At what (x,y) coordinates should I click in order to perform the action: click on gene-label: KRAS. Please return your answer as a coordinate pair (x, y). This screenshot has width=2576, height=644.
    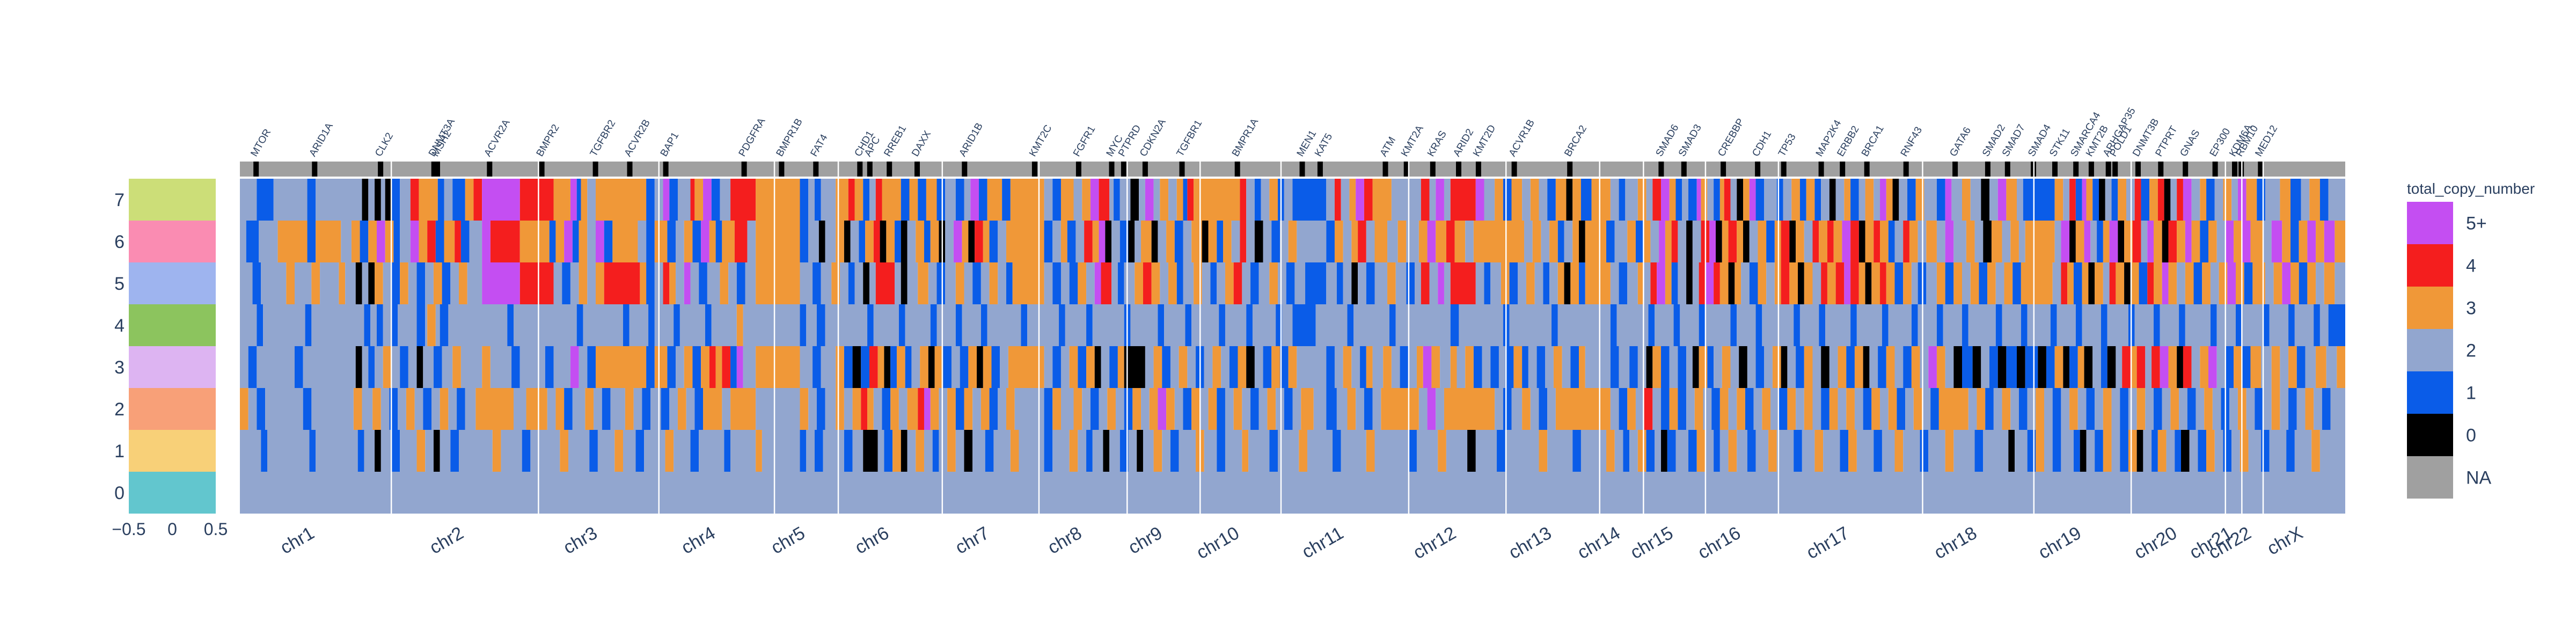
    Looking at the image, I should click on (1437, 143).